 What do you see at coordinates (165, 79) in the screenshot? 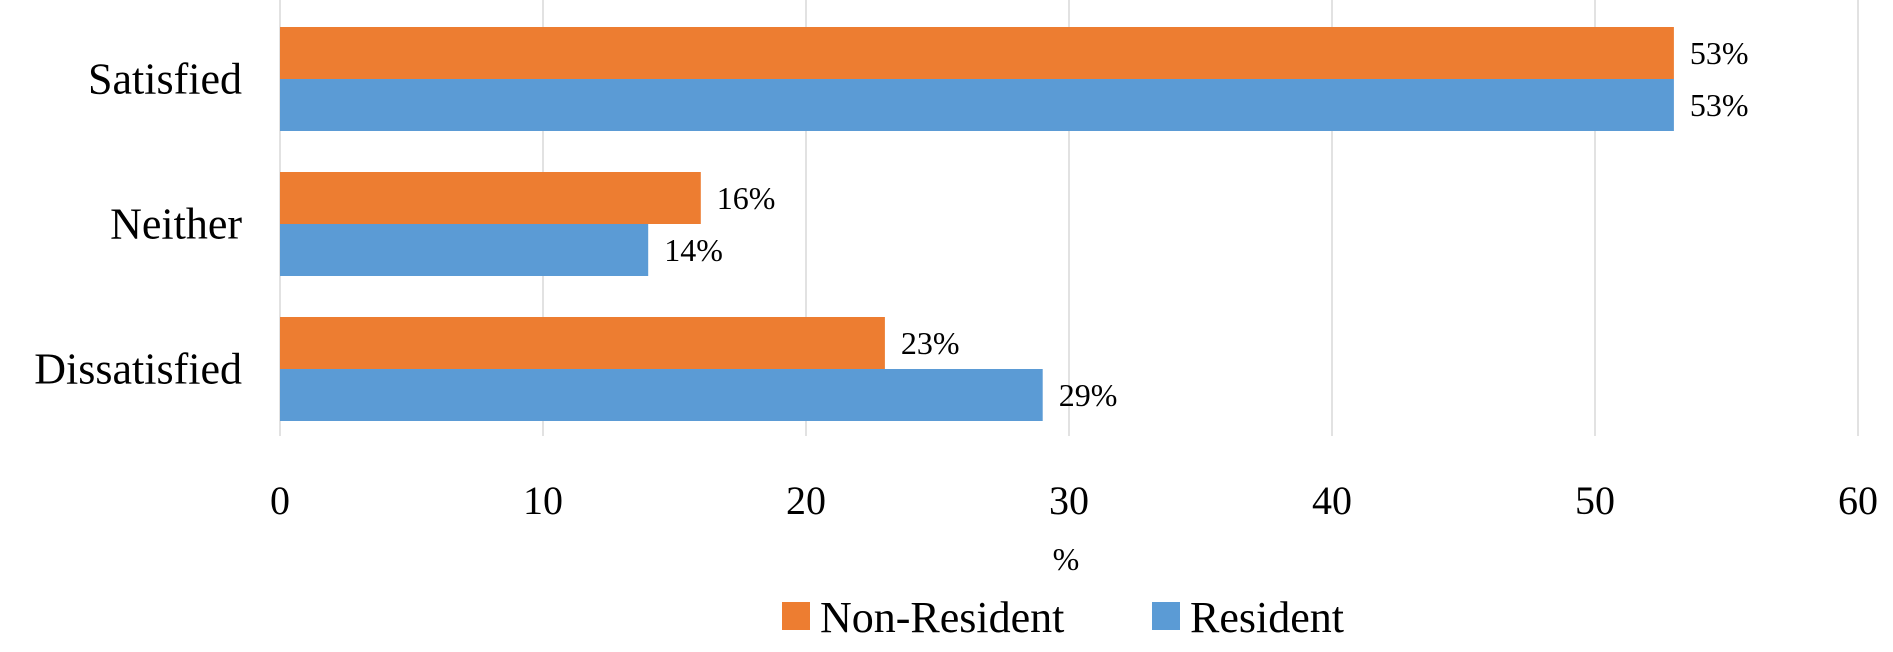
I see `category-label-satisfied: Satisfied` at bounding box center [165, 79].